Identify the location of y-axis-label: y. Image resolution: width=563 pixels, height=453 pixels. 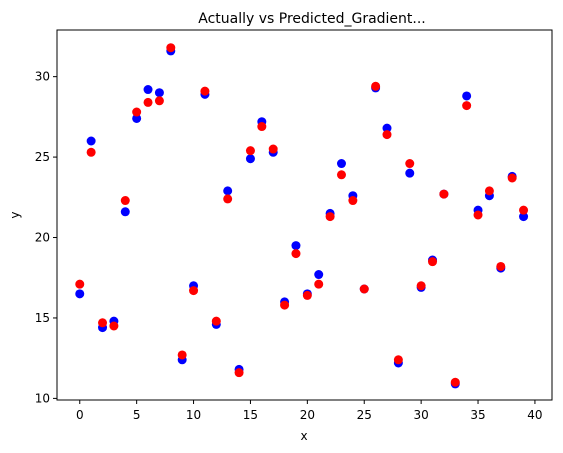
(15, 214).